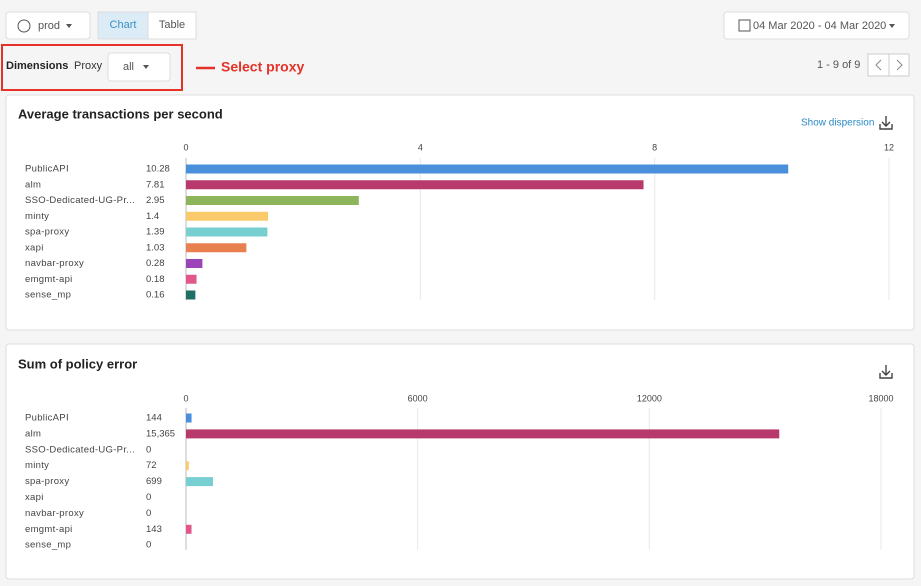  I want to click on chart-title: Sum of policy error, so click(77, 363).